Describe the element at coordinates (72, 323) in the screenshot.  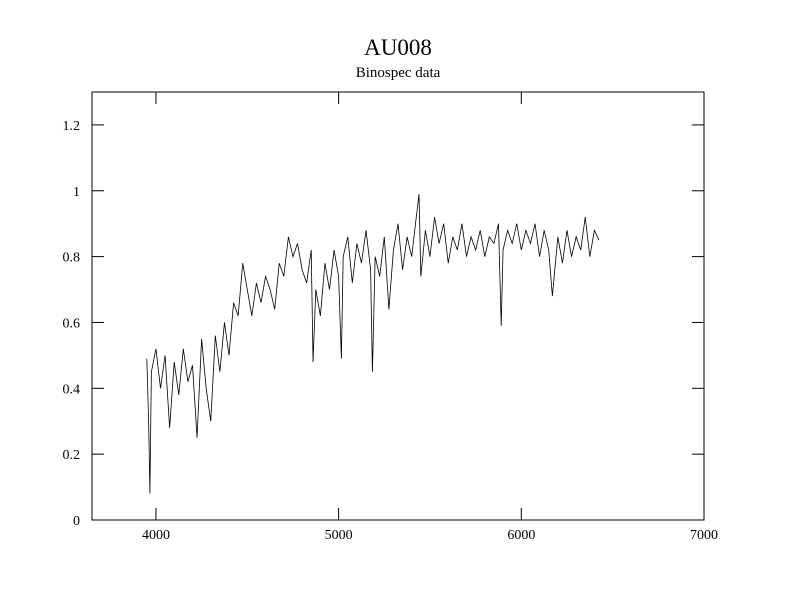
I see `y-tick-label: 0.6` at that location.